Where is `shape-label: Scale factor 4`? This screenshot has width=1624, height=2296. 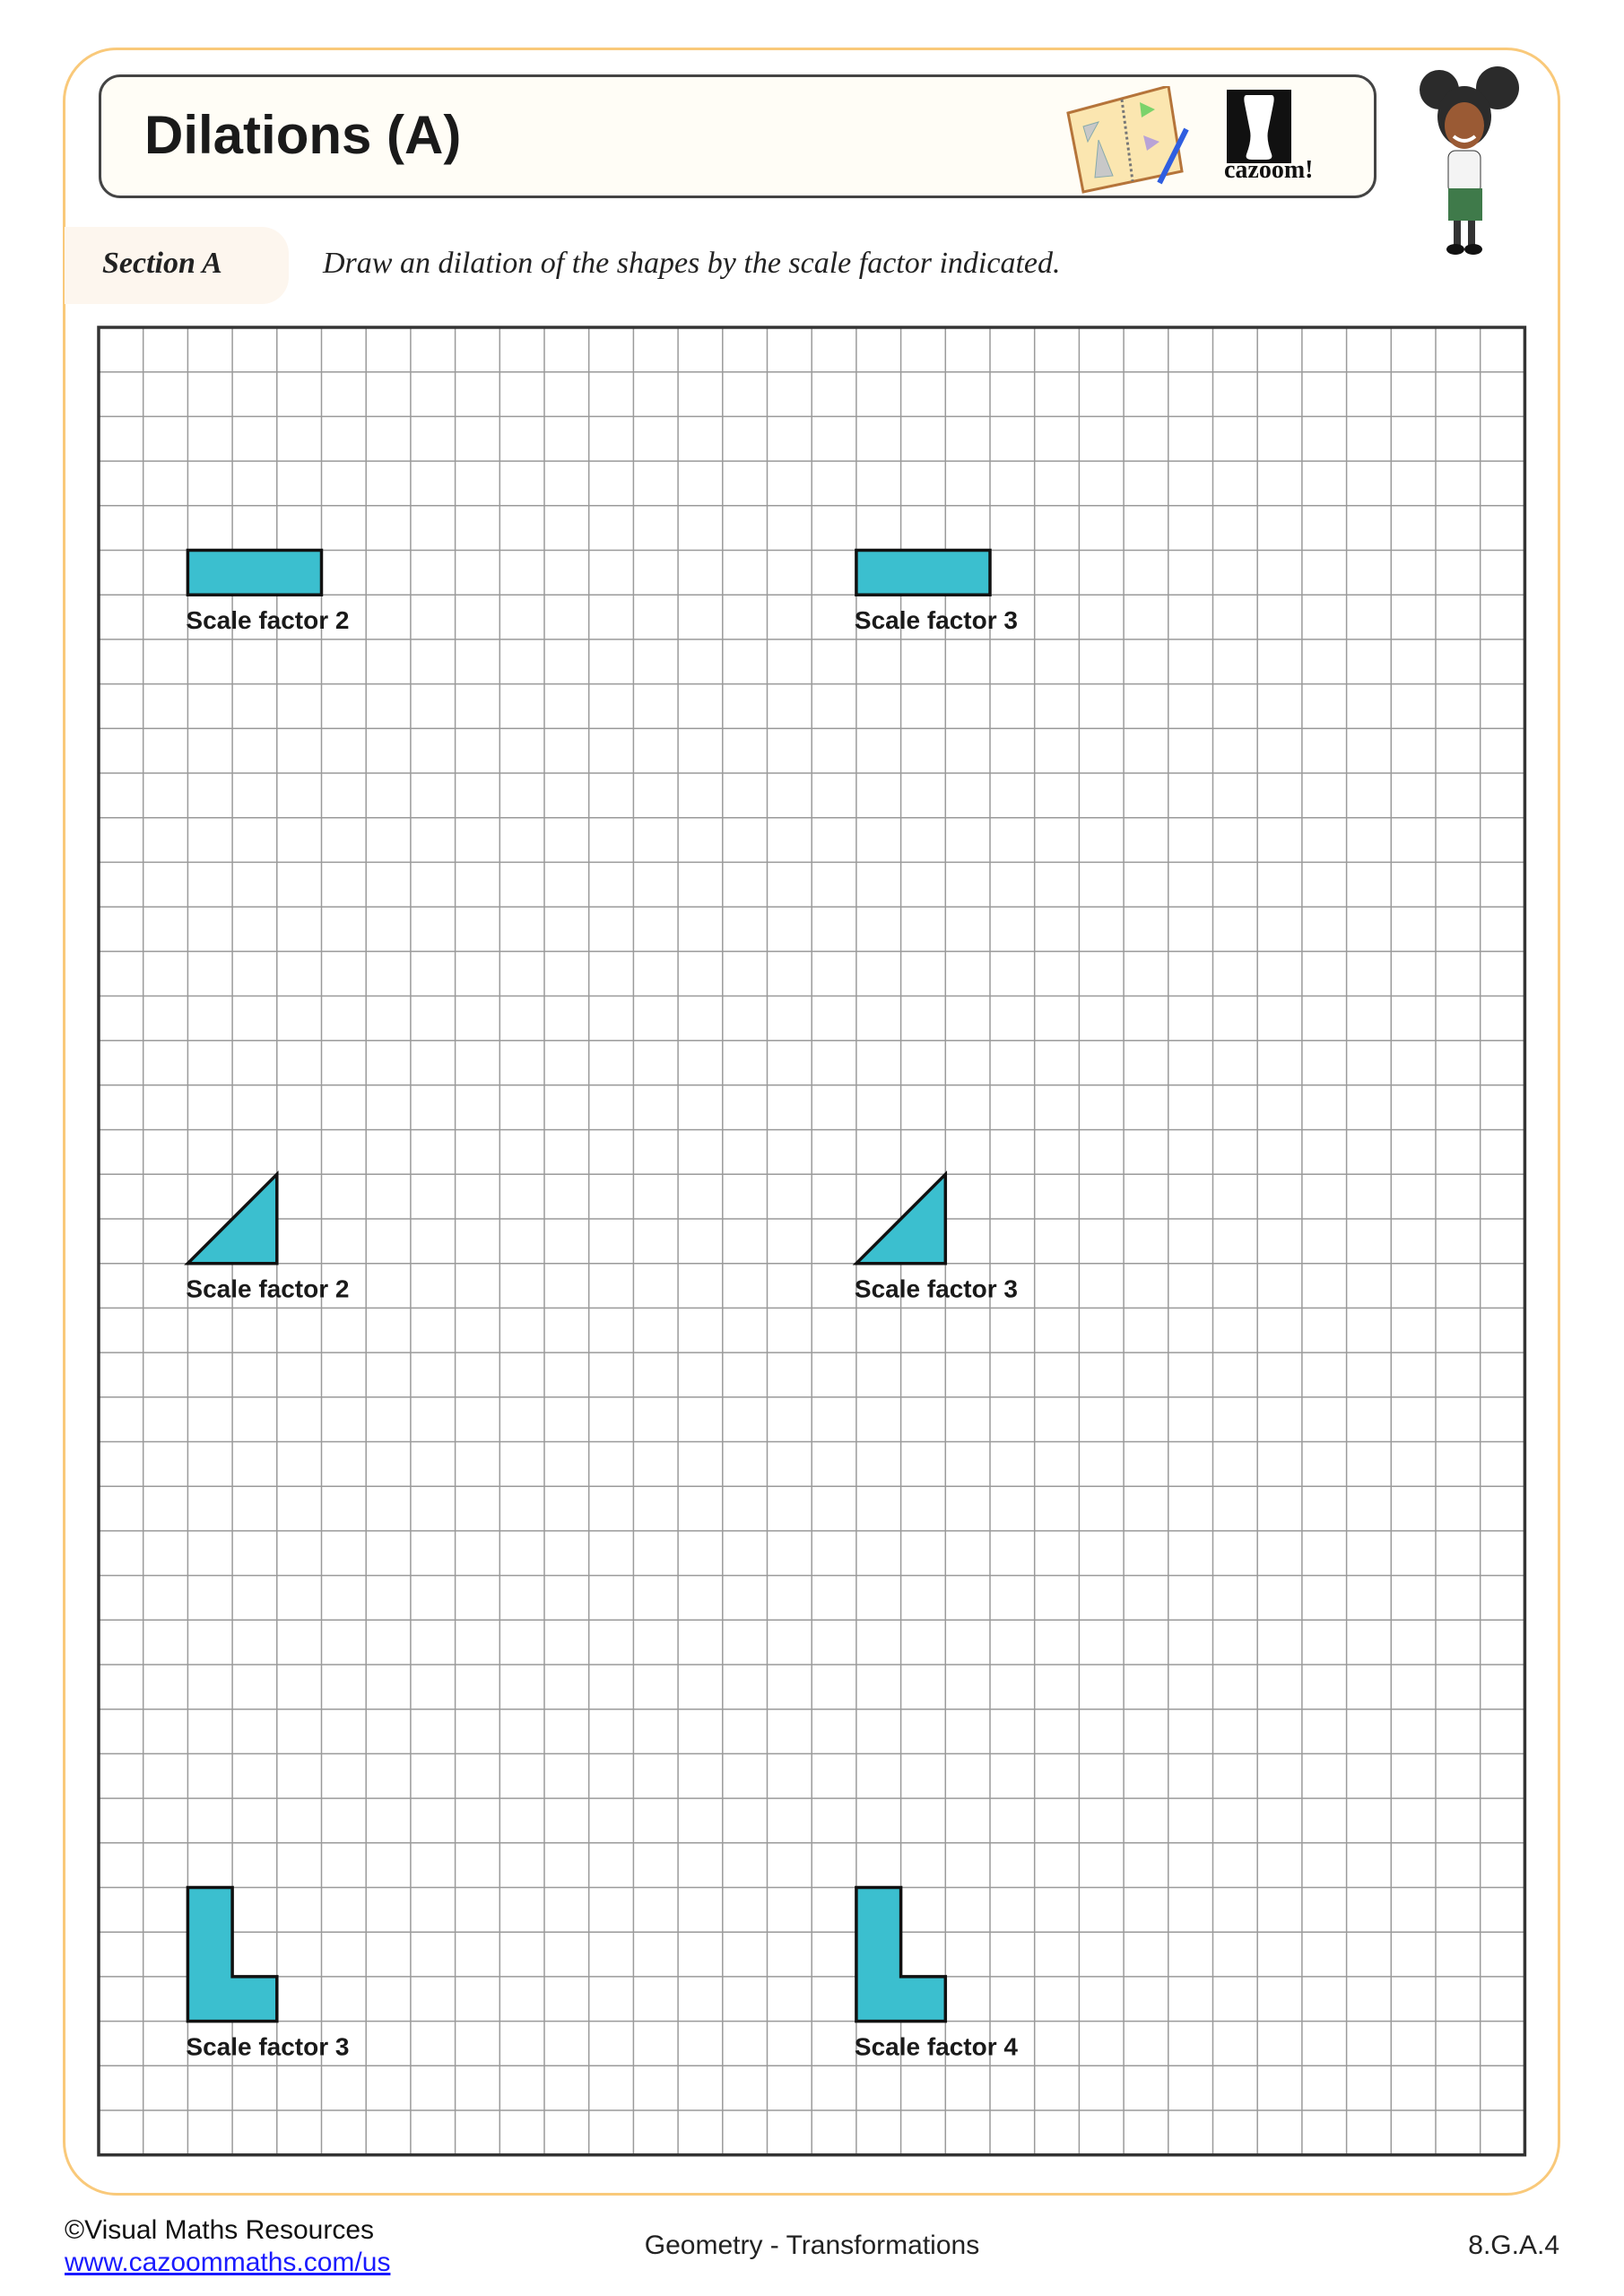 shape-label: Scale factor 4 is located at coordinates (937, 2046).